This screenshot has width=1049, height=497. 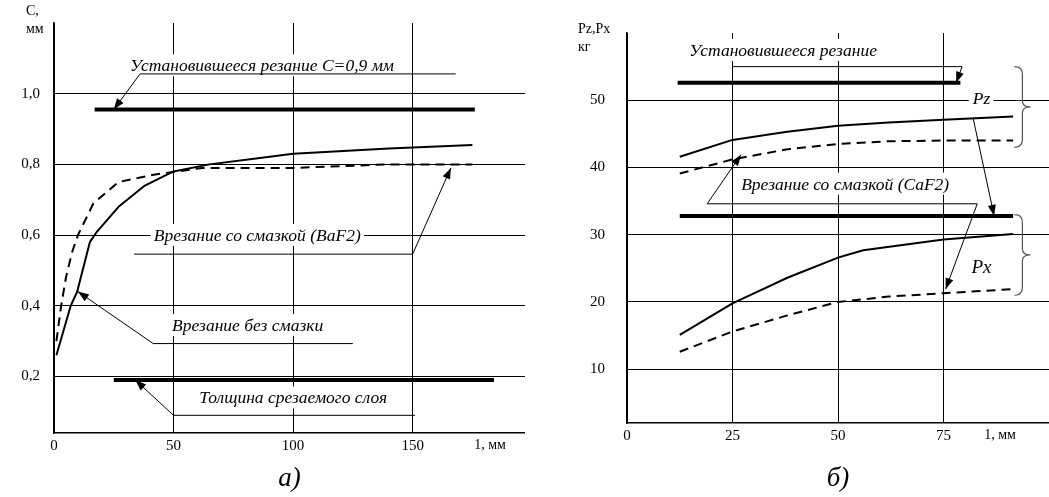 What do you see at coordinates (257, 234) in the screenshot?
I see `annotation: Врезание со смазкой (BaF2)` at bounding box center [257, 234].